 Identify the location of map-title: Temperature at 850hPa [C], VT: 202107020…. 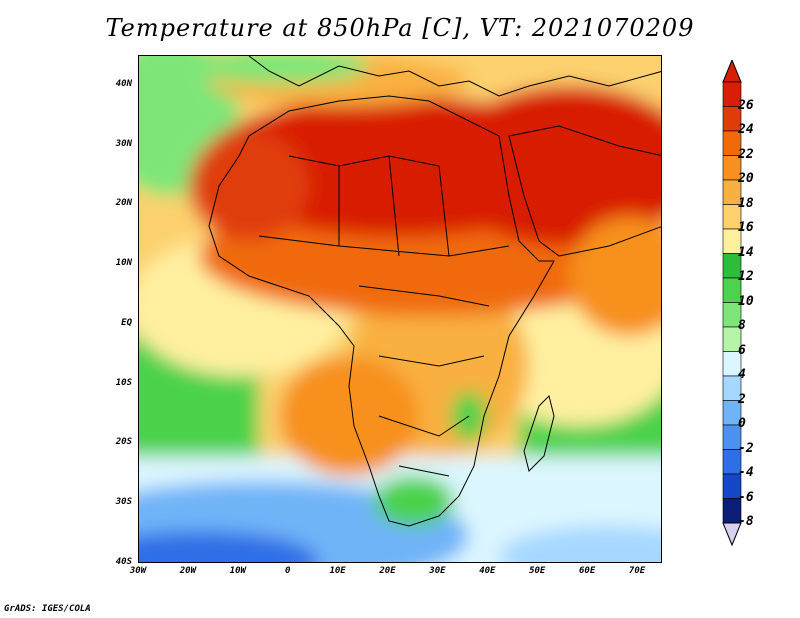
(400, 28).